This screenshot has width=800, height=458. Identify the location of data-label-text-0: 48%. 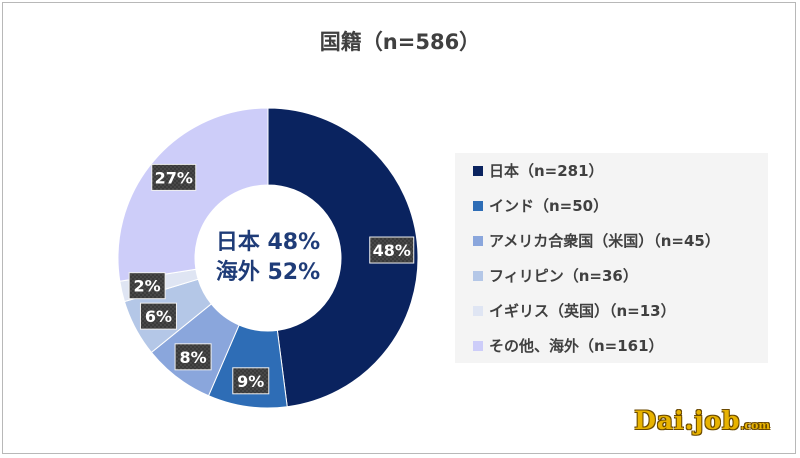
(392, 250).